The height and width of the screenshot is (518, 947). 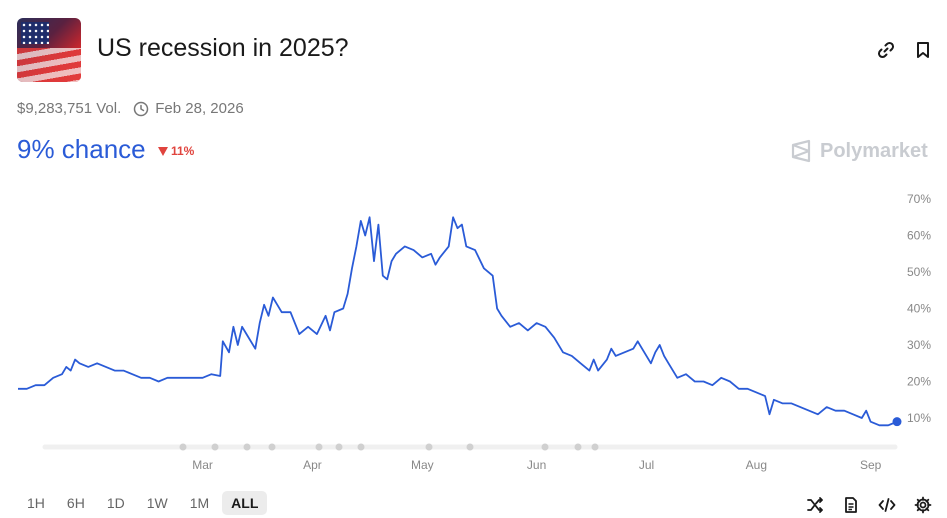 I want to click on chance-value: 9% chance, so click(x=81, y=149).